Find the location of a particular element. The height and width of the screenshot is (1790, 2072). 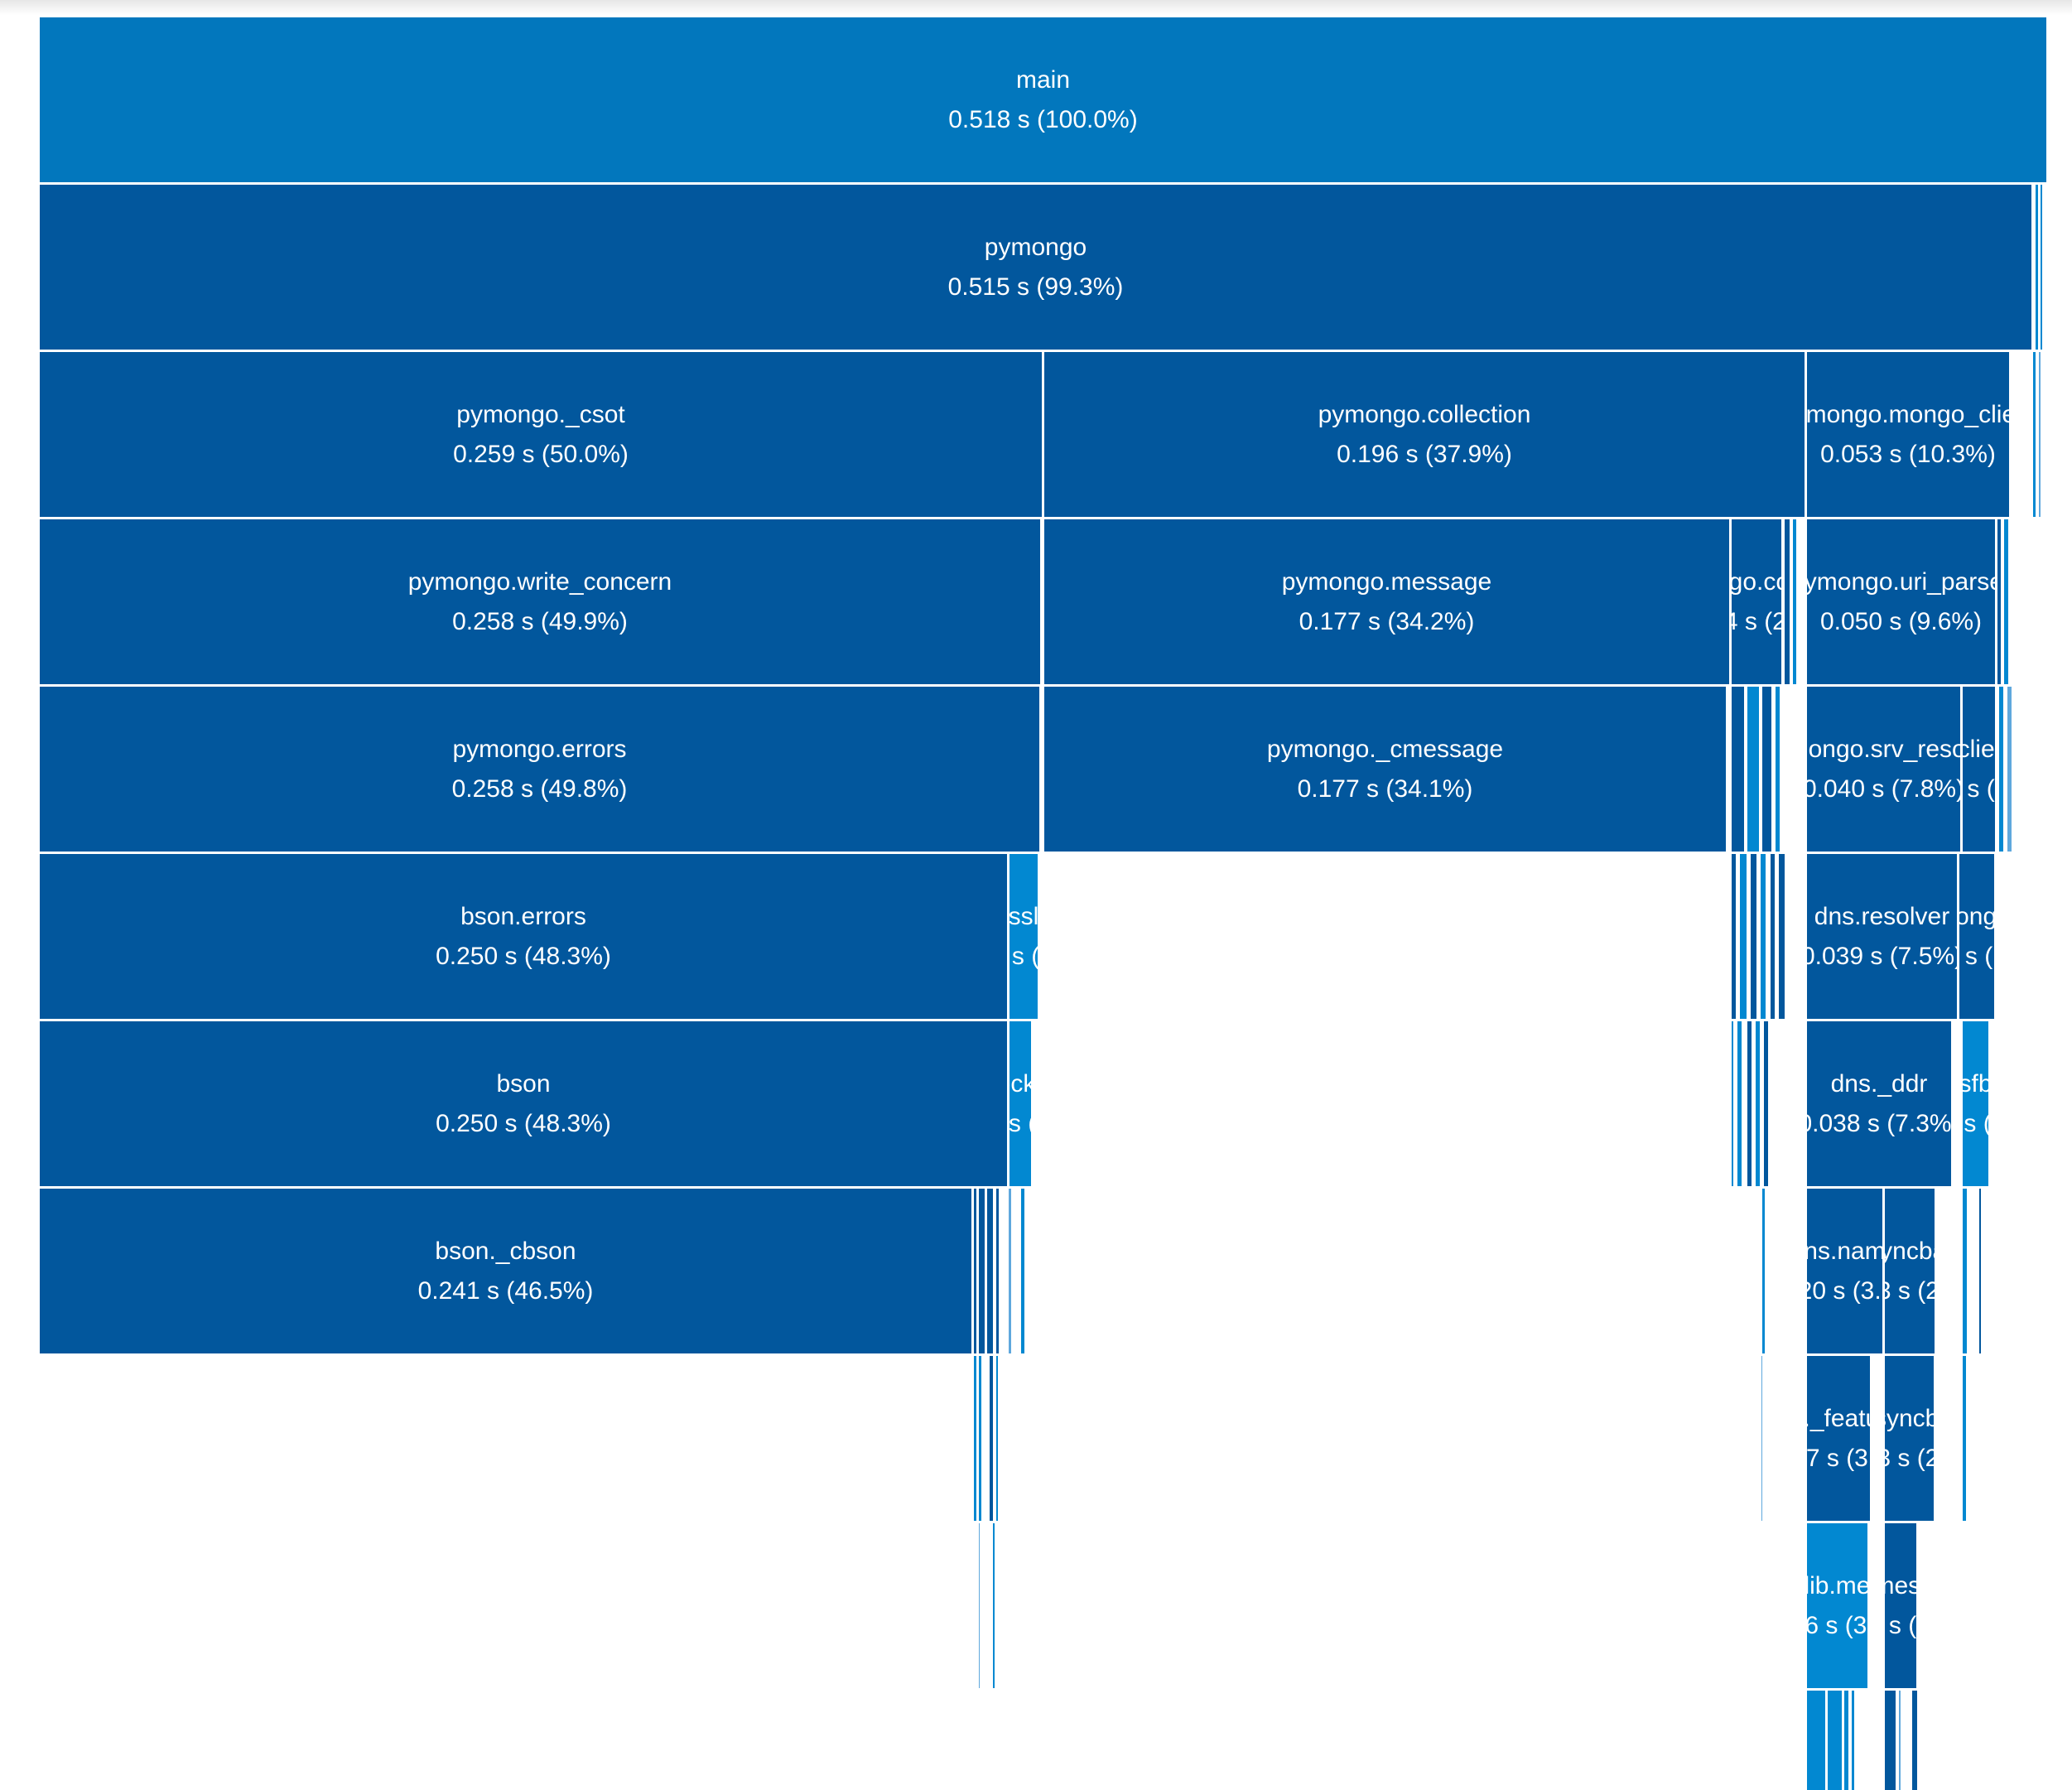

flame-node: pymongo.srv_resolver 0.040 s (7.8%) is located at coordinates (1885, 769).